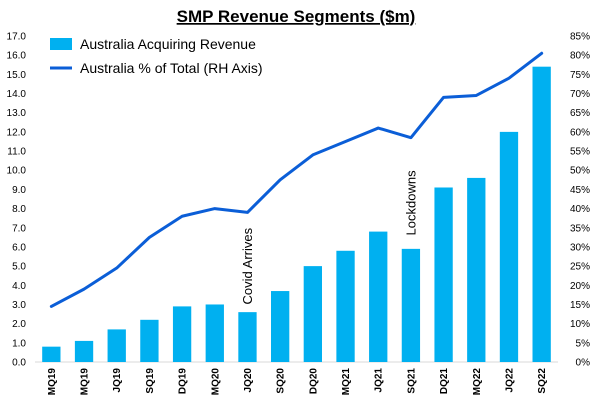 The height and width of the screenshot is (407, 592). I want to click on chart-title: SMP Revenue Segments ($m), so click(296, 16).